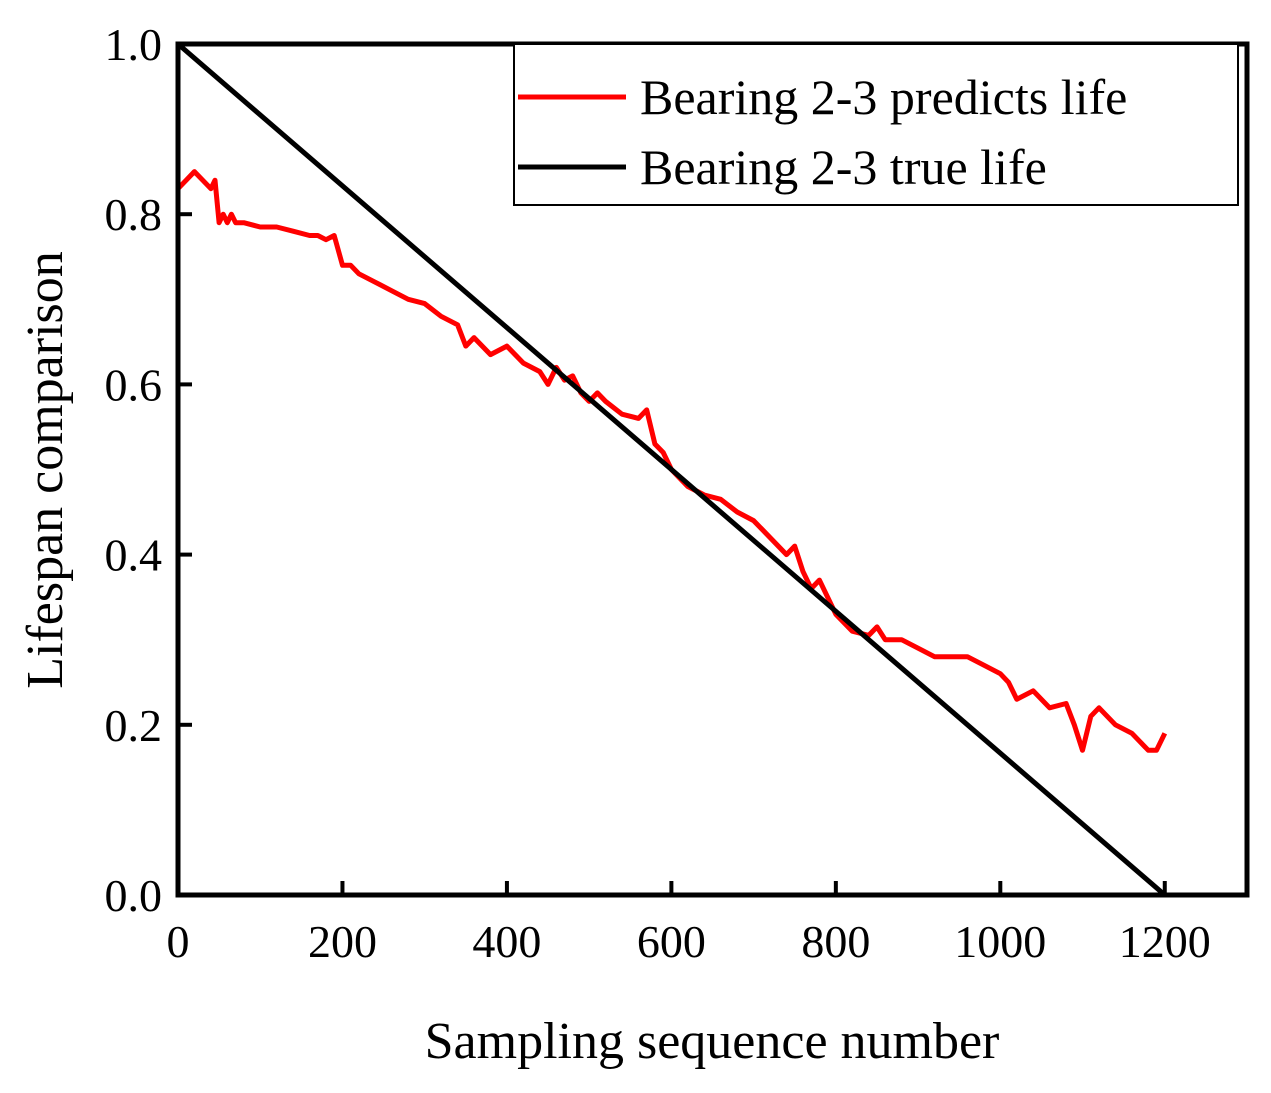 The image size is (1271, 1093). I want to click on y-tick-label: 0.2, so click(134, 725).